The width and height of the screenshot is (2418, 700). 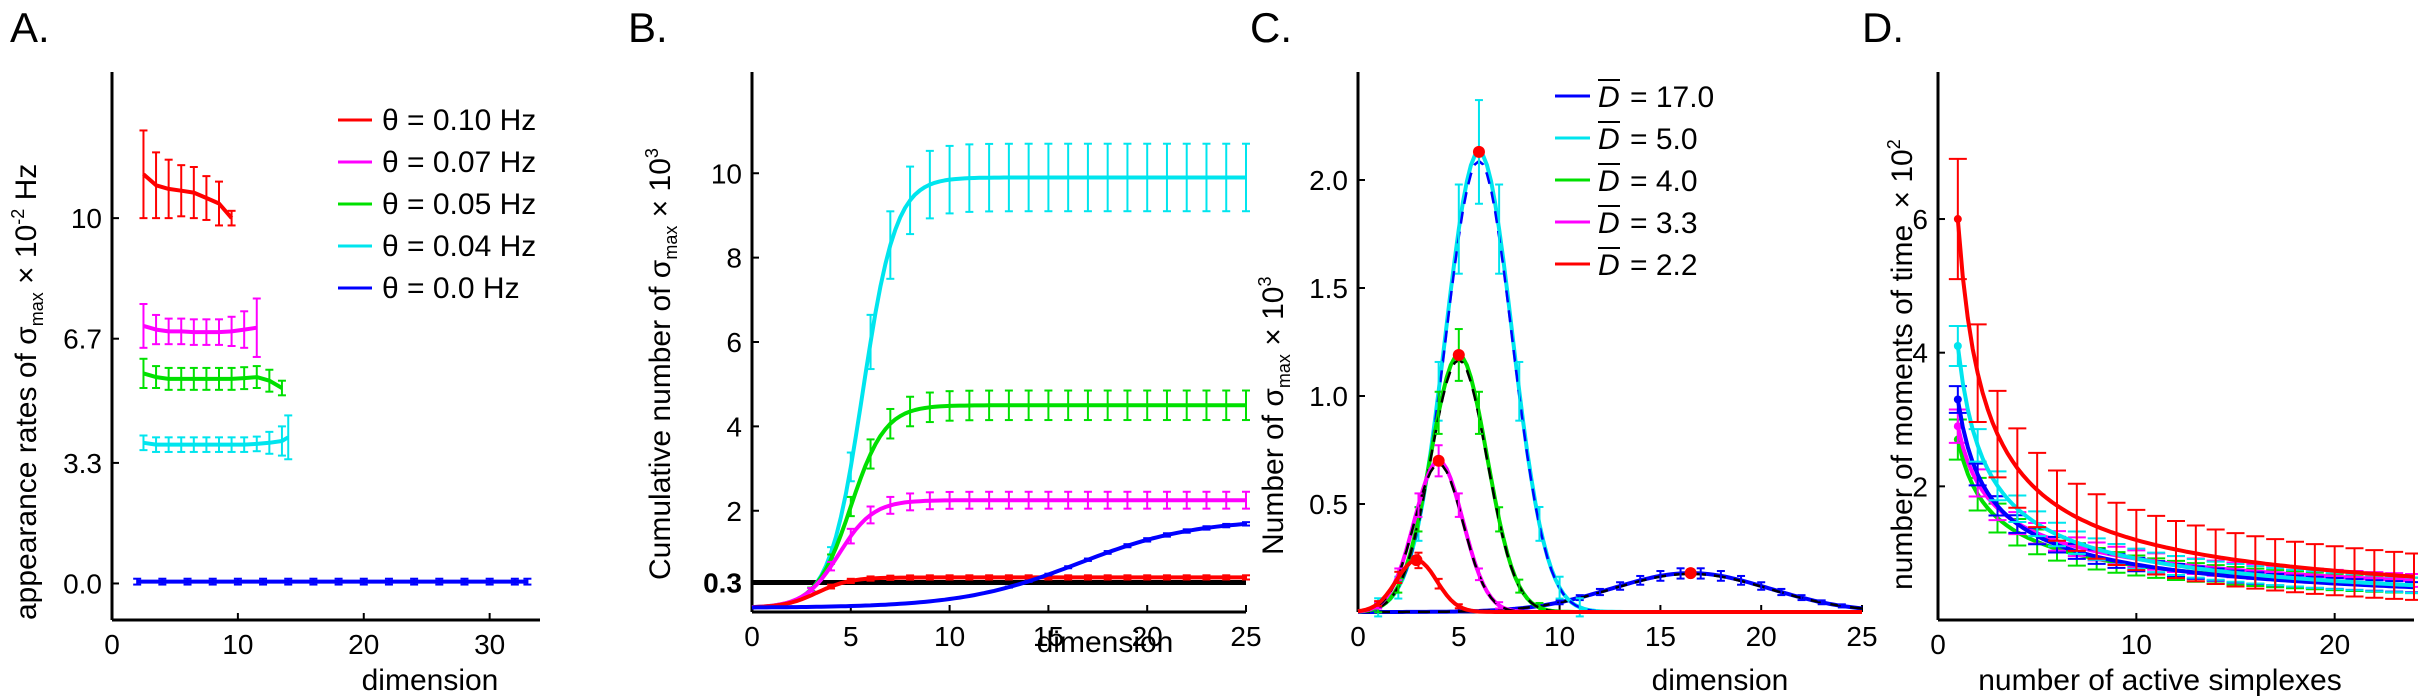 What do you see at coordinates (1664, 139) in the screenshot?
I see `legend-label: = 5.0` at bounding box center [1664, 139].